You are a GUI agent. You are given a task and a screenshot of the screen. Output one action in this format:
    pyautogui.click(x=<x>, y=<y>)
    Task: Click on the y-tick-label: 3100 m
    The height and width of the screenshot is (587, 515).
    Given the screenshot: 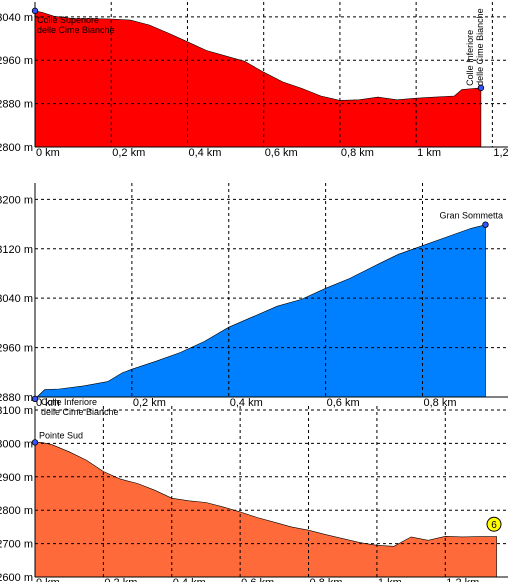 What is the action you would take?
    pyautogui.click(x=16, y=411)
    